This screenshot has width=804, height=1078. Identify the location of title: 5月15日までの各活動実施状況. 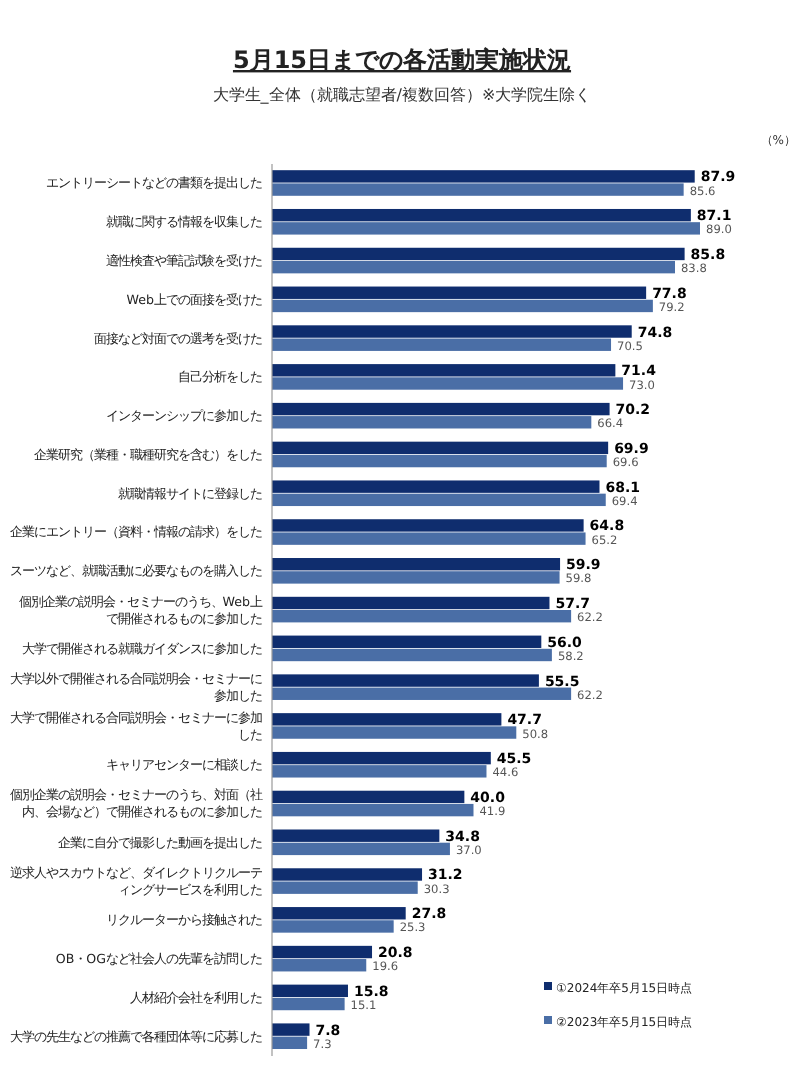
(402, 60).